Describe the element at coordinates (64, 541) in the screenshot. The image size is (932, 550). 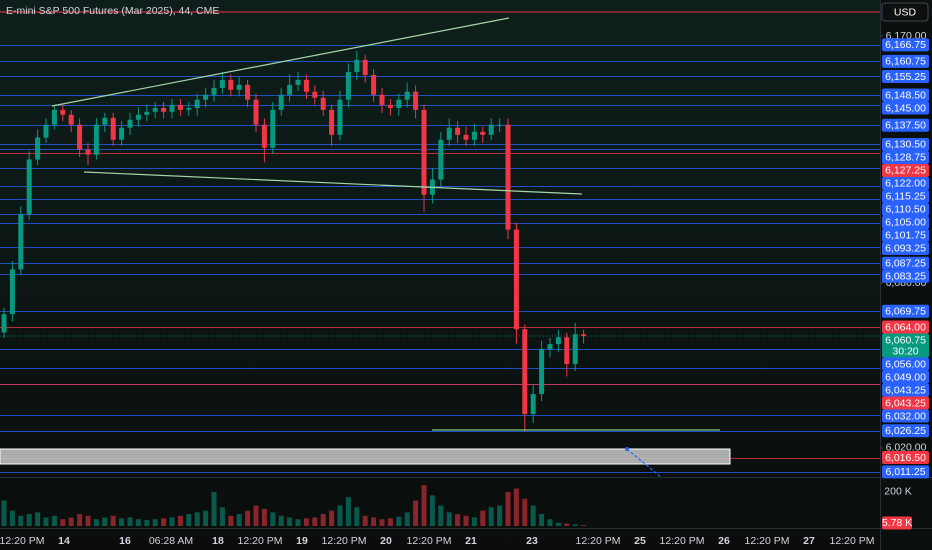
I see `x-tick-label: 14` at that location.